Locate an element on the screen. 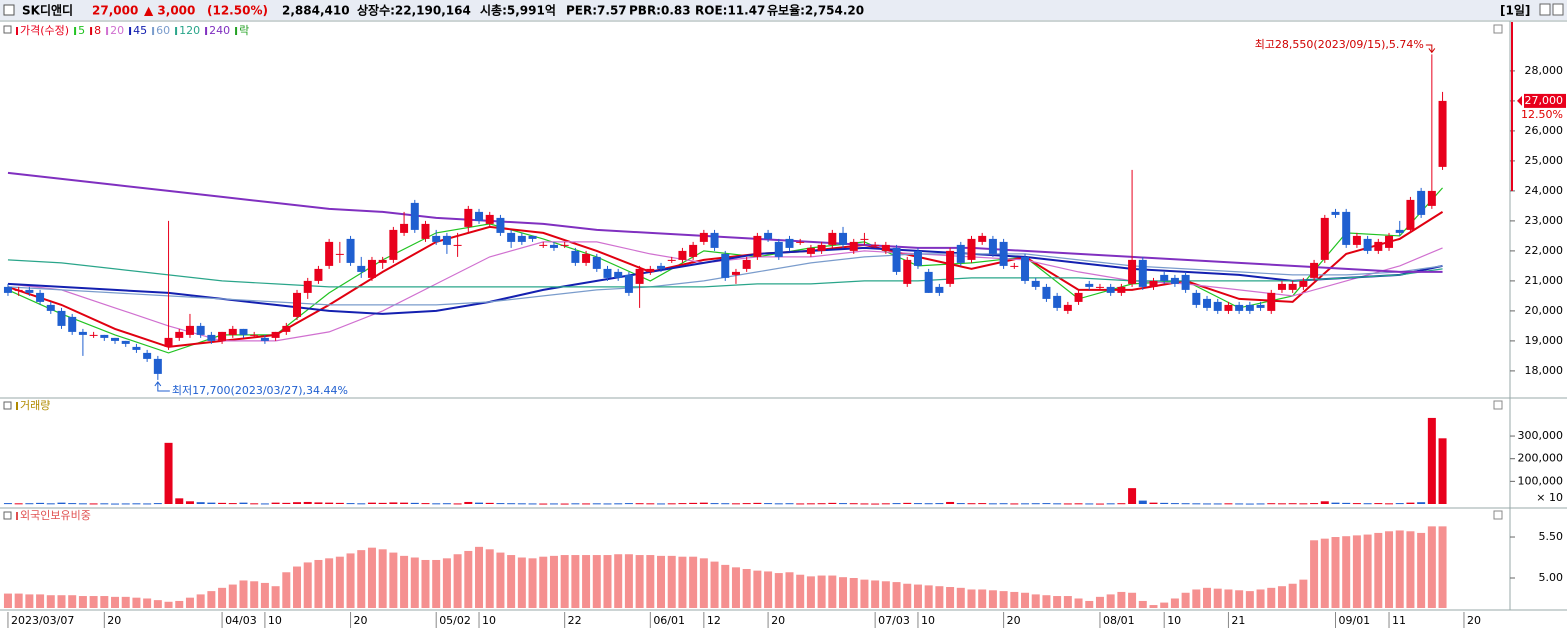 The image size is (1567, 630). y-tick-label: 18,000 is located at coordinates (1544, 370).